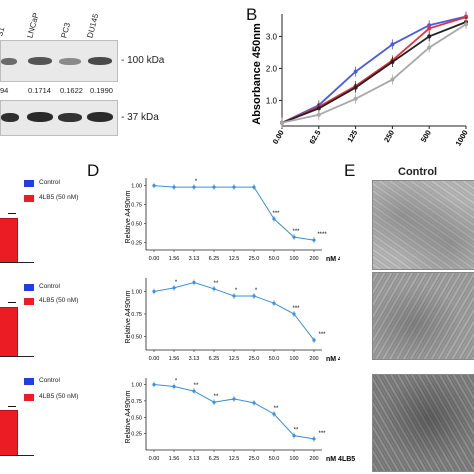 The image size is (474, 474). I want to click on y-axis-label: Absorbance 450nm, so click(257, 74).